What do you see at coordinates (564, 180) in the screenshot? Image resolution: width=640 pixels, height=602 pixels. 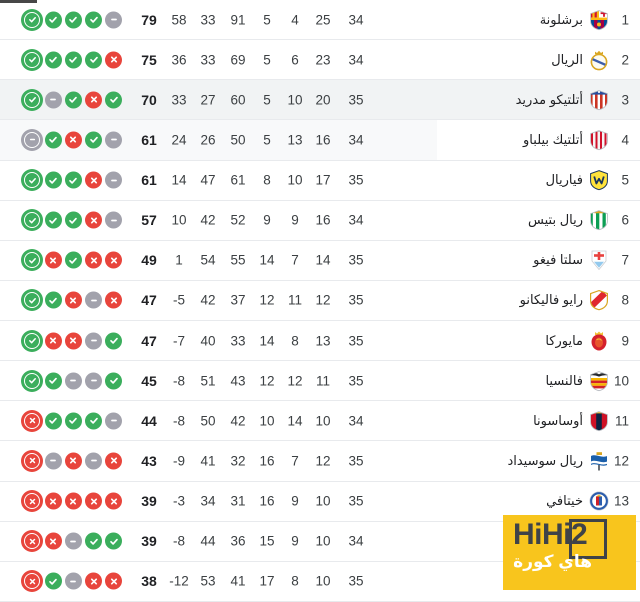 I see `team-name: فياريال` at bounding box center [564, 180].